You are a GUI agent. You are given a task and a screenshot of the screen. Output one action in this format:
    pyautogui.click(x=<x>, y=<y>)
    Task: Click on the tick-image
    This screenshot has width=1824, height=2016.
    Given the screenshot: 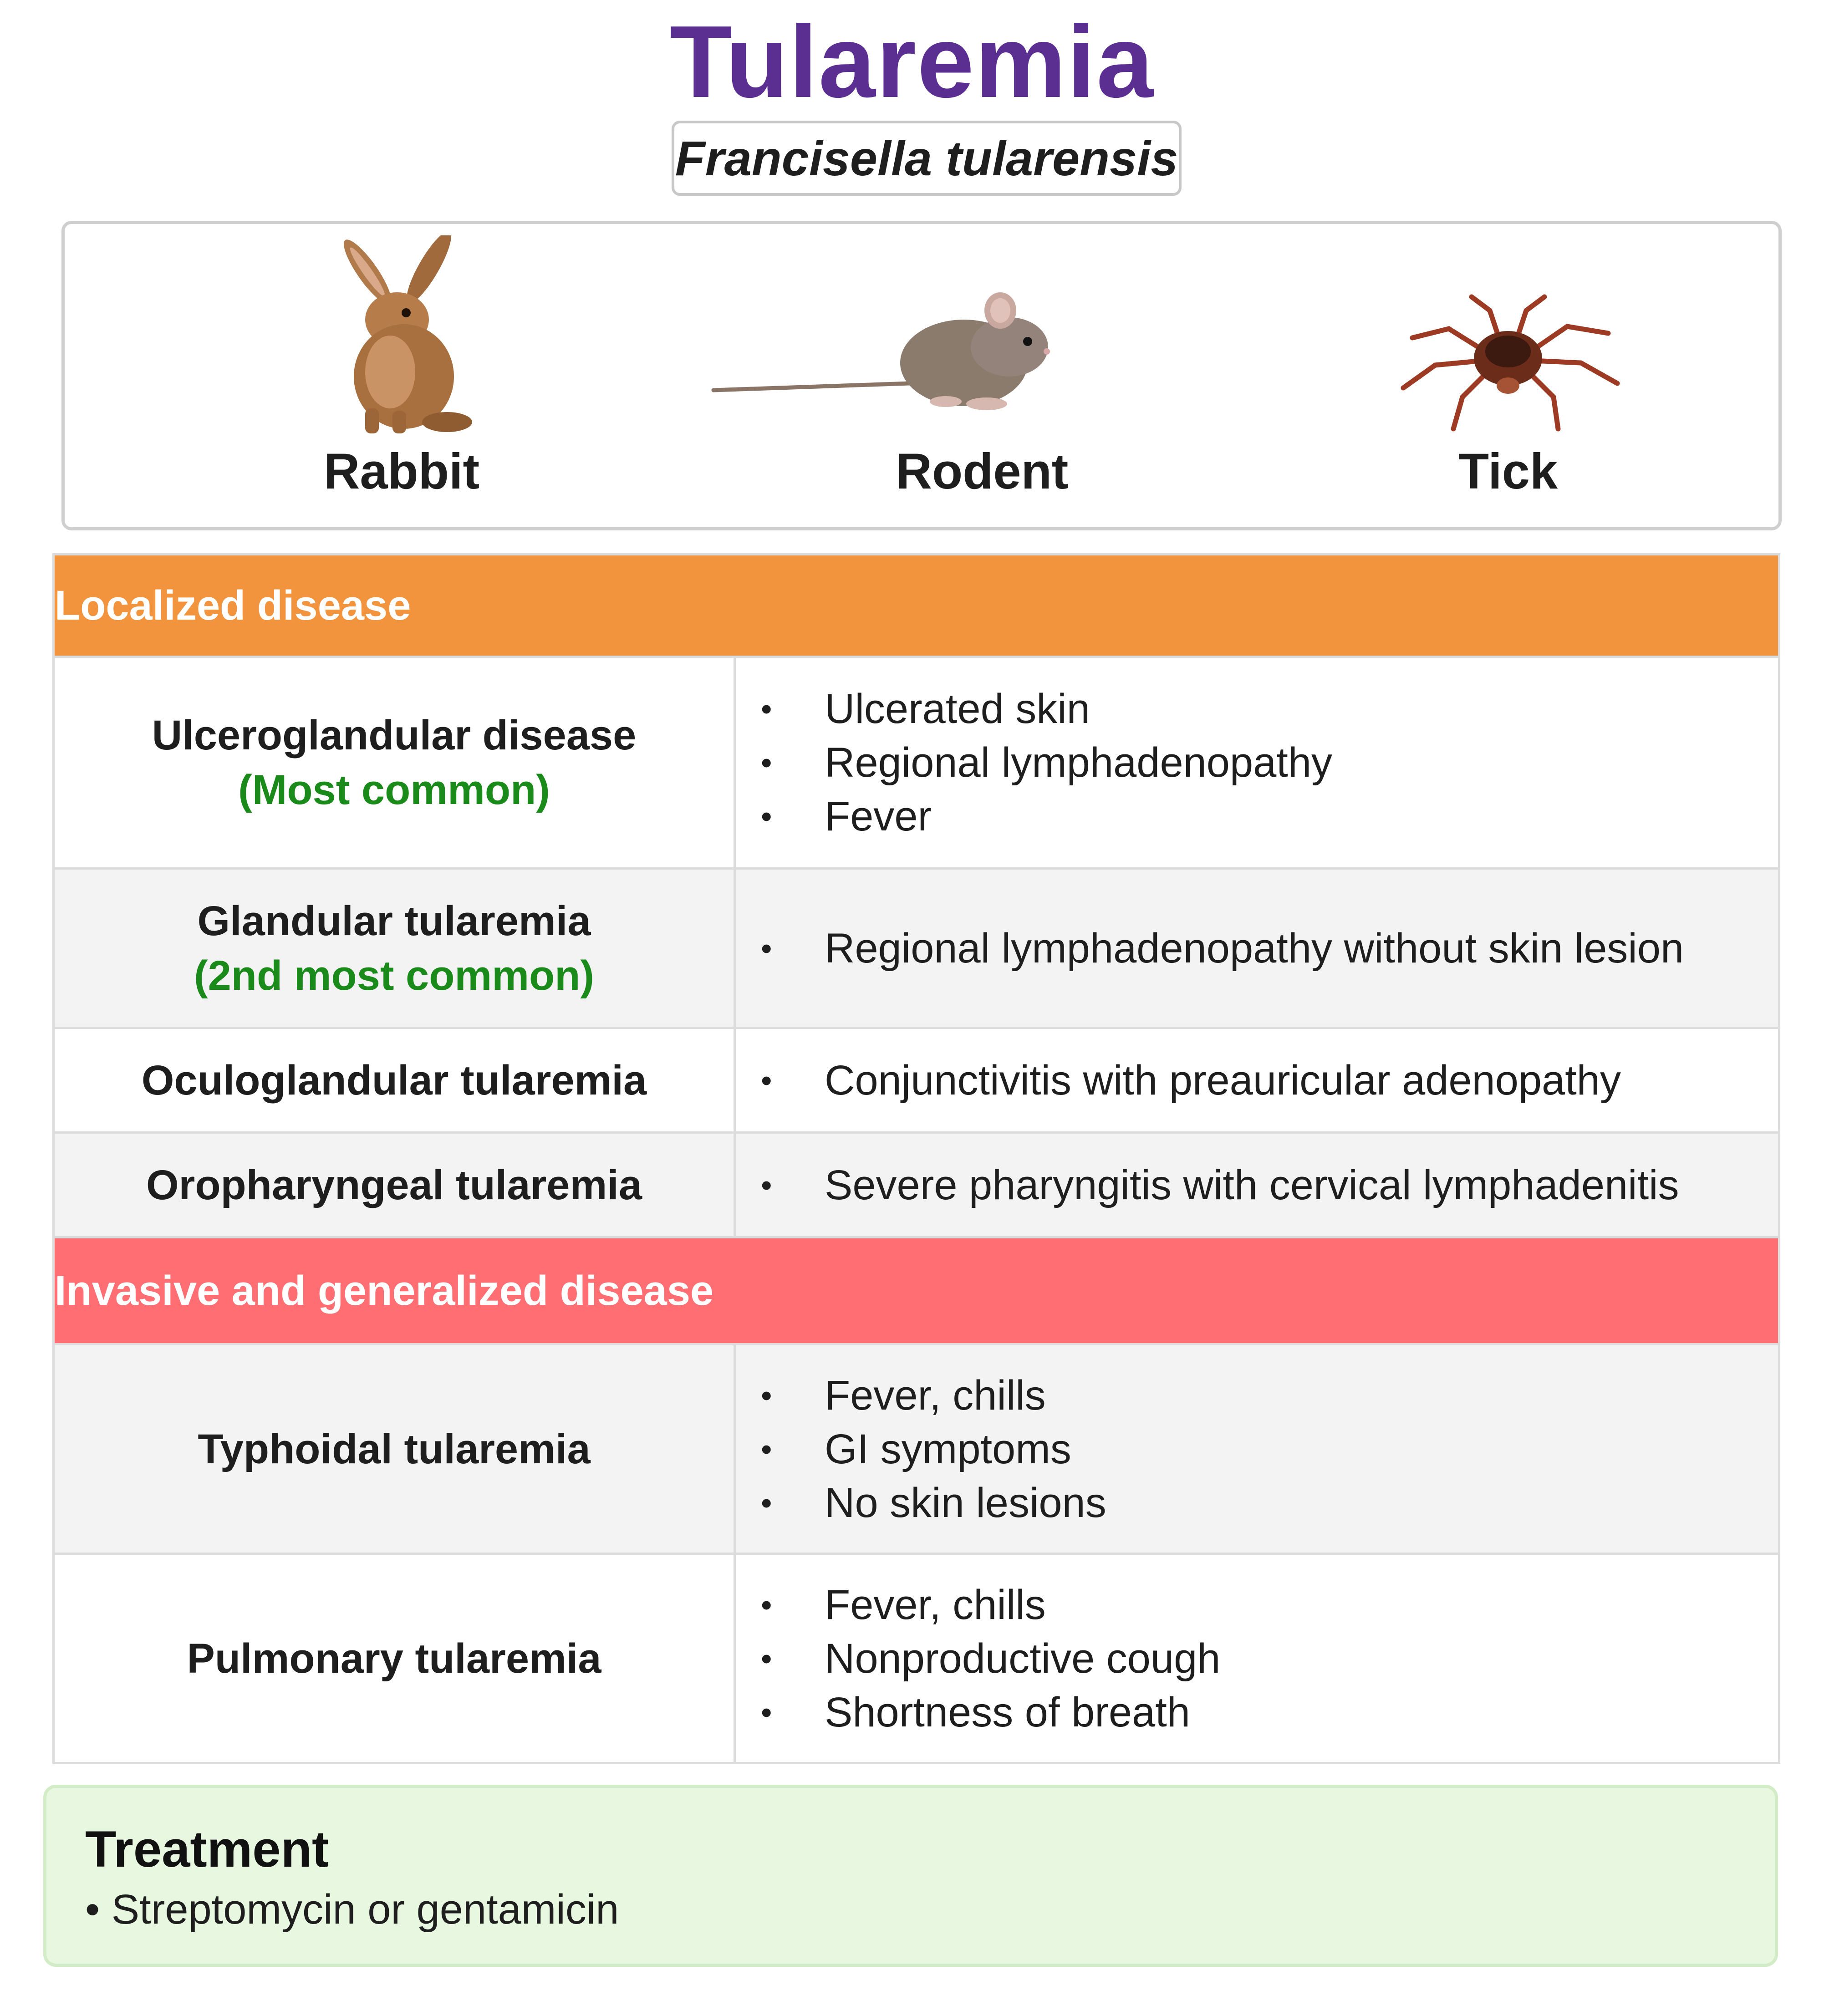 What is the action you would take?
    pyautogui.click(x=1510, y=363)
    